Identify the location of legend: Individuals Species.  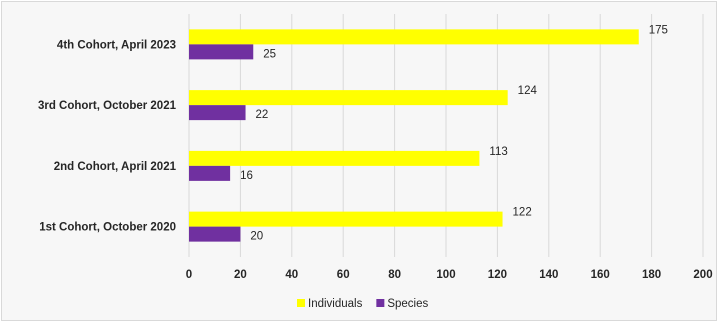
(363, 304).